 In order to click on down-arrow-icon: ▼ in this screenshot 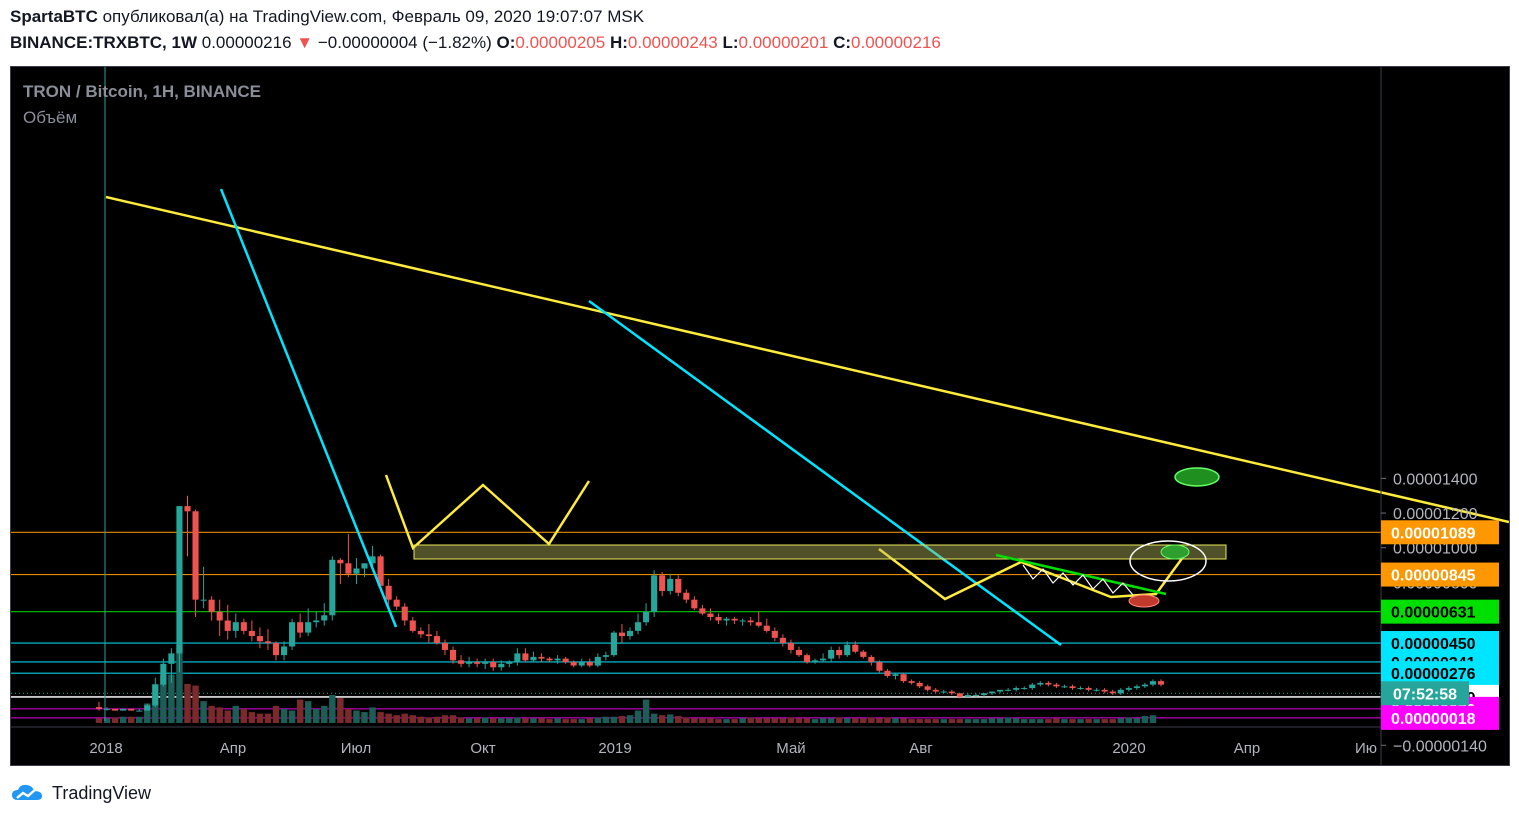, I will do `click(305, 42)`.